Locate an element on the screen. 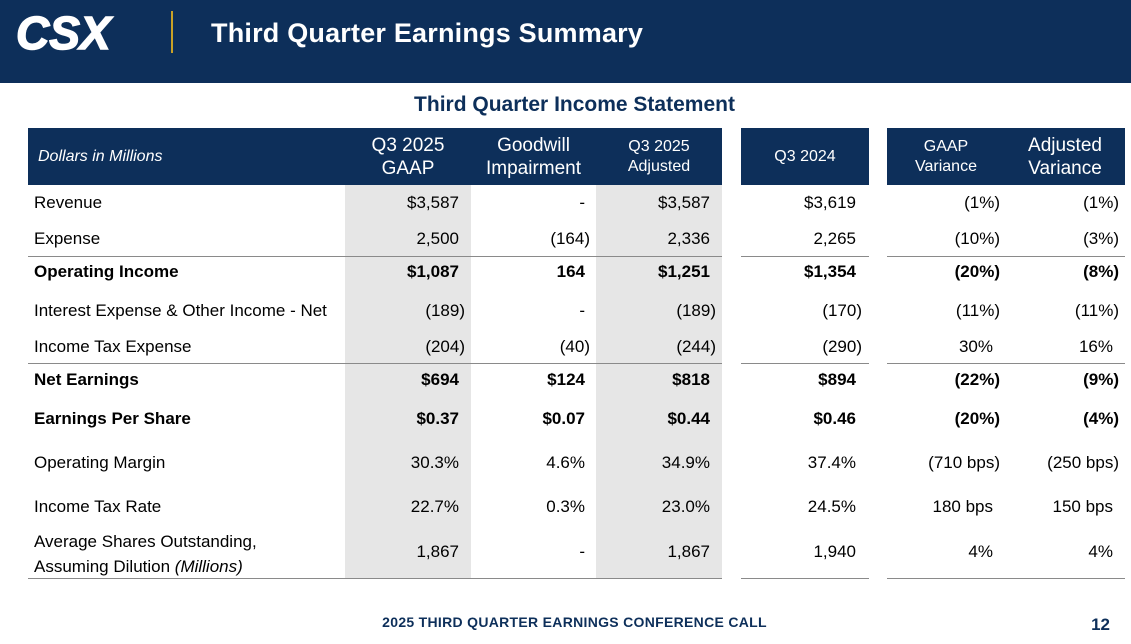 This screenshot has width=1131, height=644. row-label: Operating Margin is located at coordinates (100, 462).